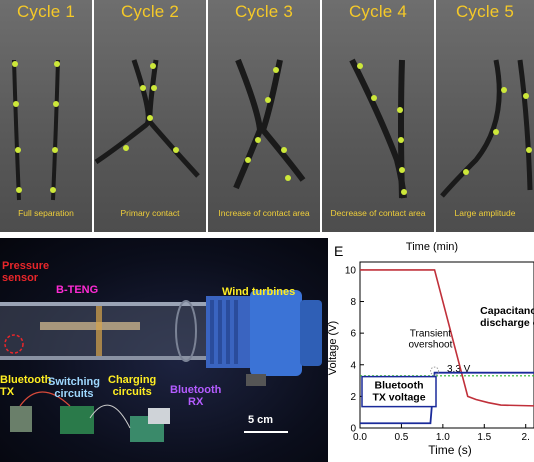 The height and width of the screenshot is (462, 534). What do you see at coordinates (338, 251) in the screenshot?
I see `panel-letter: E` at bounding box center [338, 251].